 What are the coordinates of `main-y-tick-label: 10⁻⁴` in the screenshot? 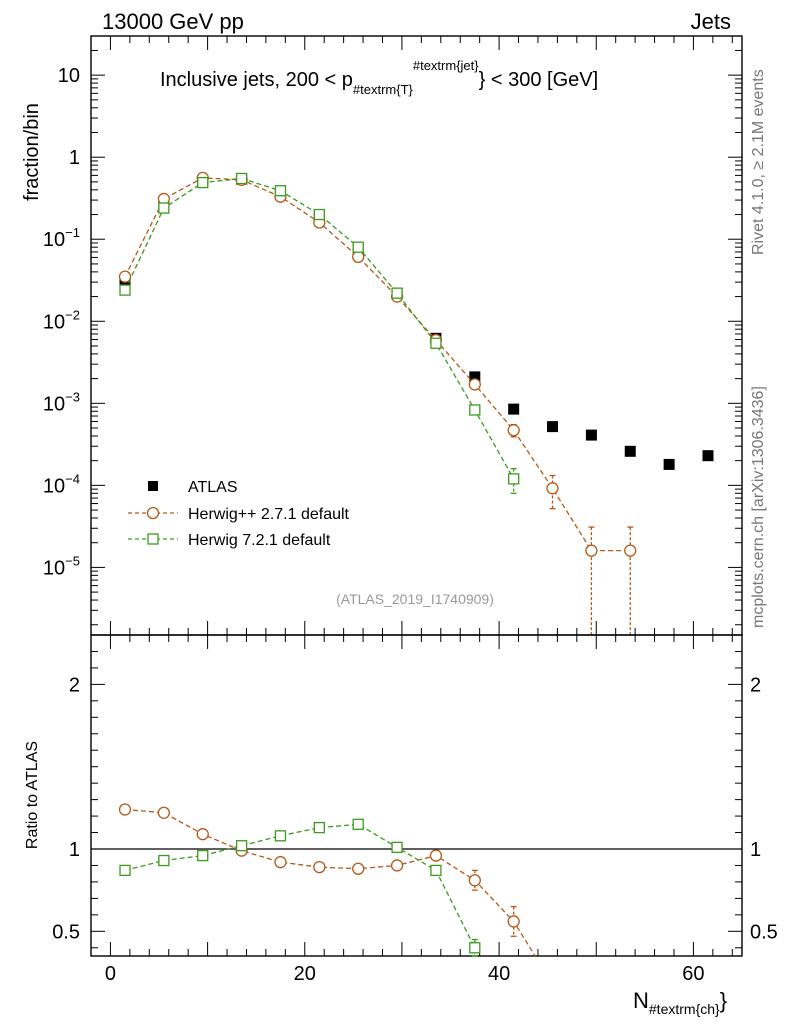 It's located at (61, 484).